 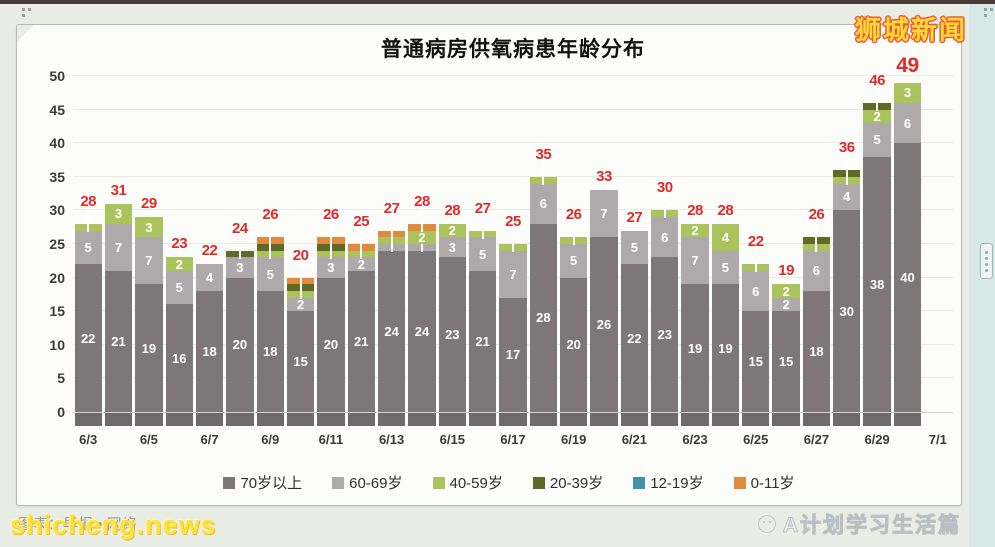 What do you see at coordinates (113, 525) in the screenshot?
I see `site-watermark: shicheng.news` at bounding box center [113, 525].